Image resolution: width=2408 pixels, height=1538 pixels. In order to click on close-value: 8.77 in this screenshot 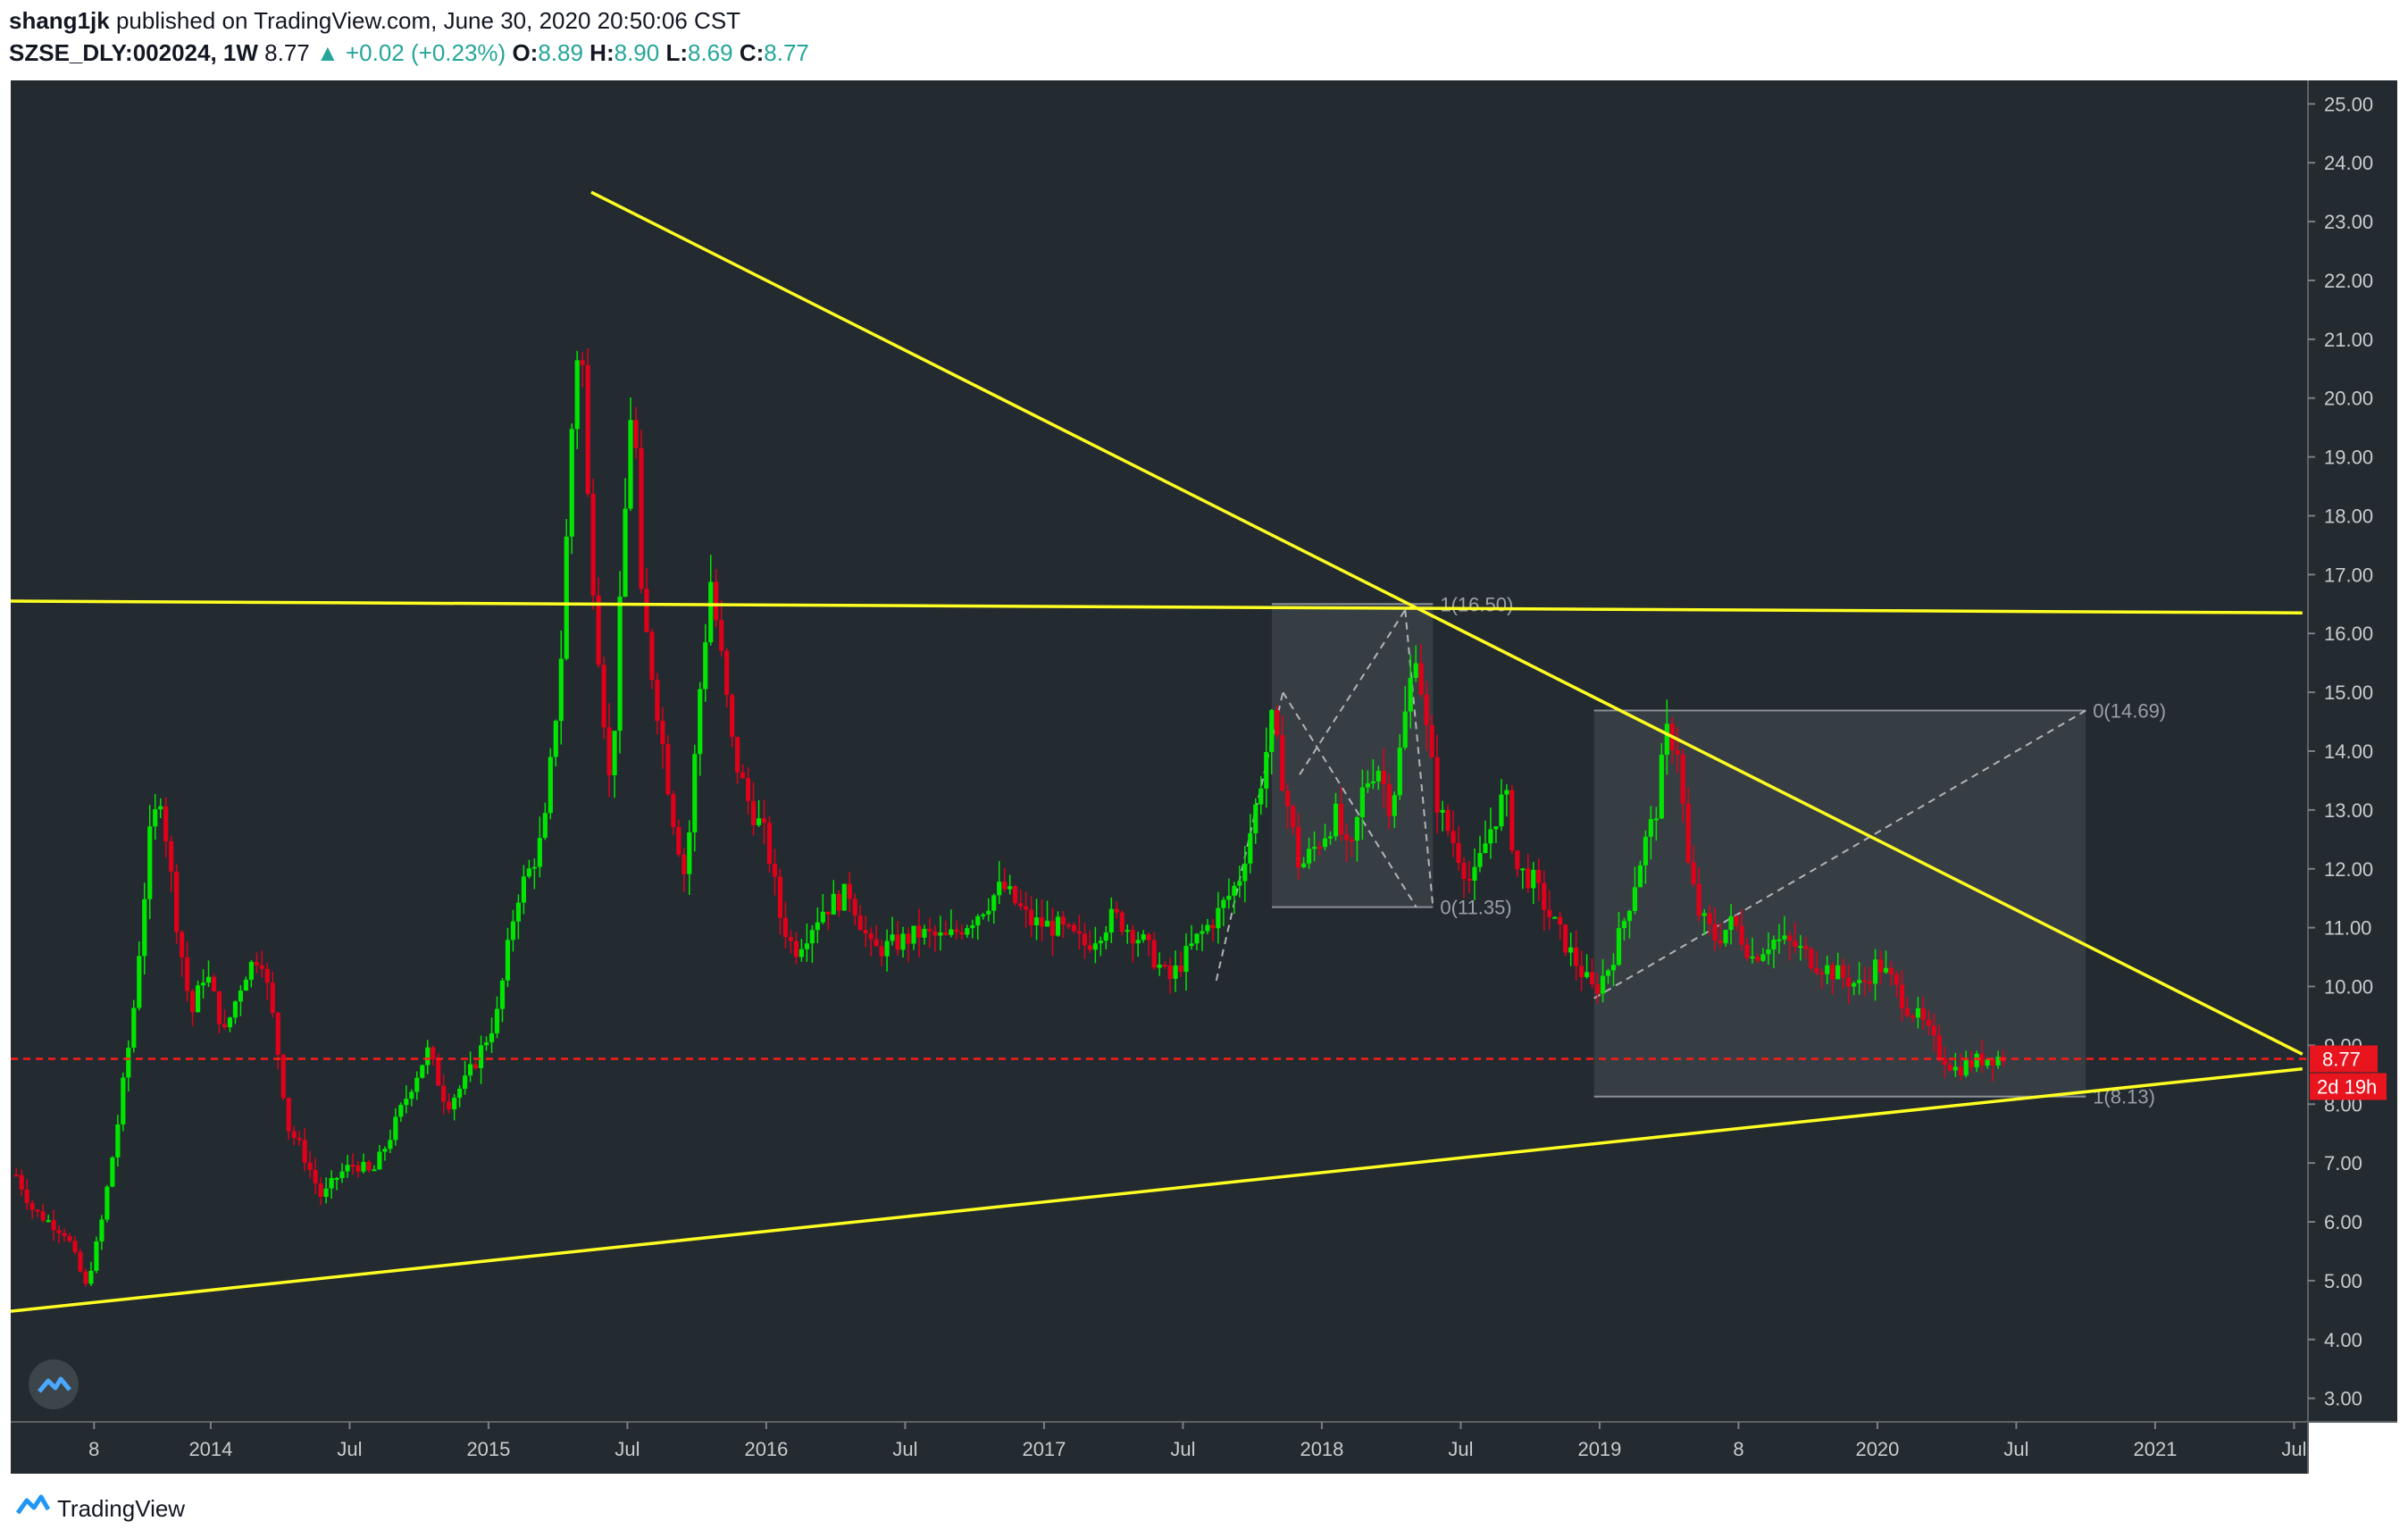, I will do `click(786, 52)`.